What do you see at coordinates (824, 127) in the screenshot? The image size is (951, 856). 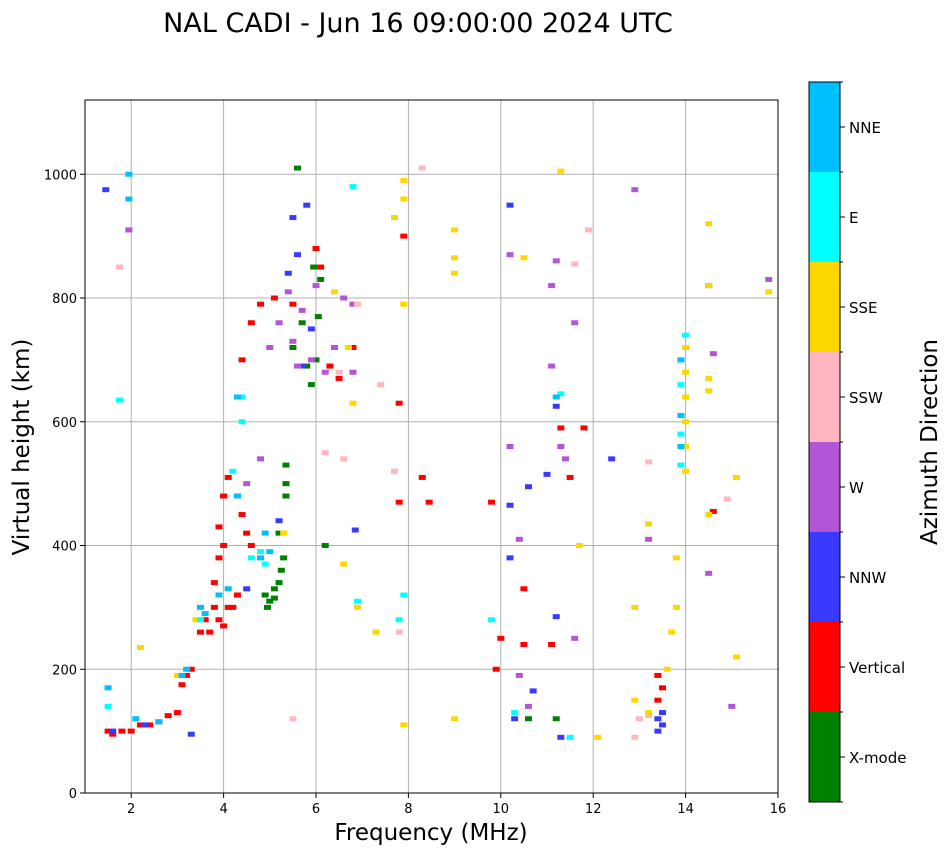 I see `colorbar-swatch-nne` at bounding box center [824, 127].